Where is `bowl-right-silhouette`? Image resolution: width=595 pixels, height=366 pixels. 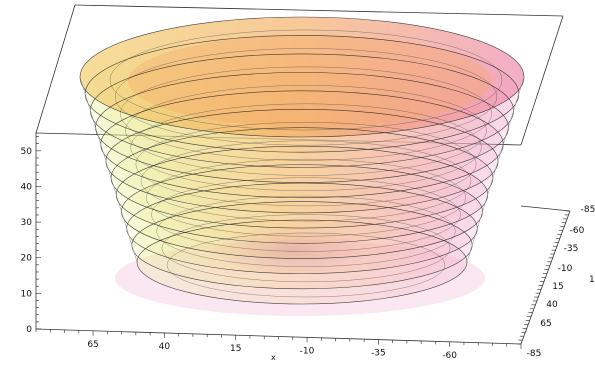
bowl-right-silhouette is located at coordinates (495, 169).